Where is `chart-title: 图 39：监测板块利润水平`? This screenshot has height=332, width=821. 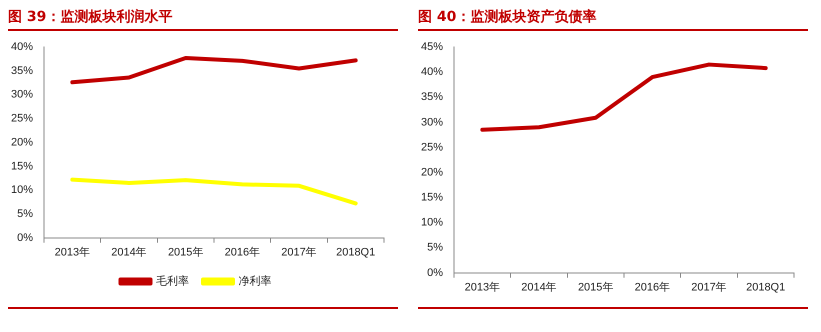 chart-title: 图 39：监测板块利润水平 is located at coordinates (203, 18).